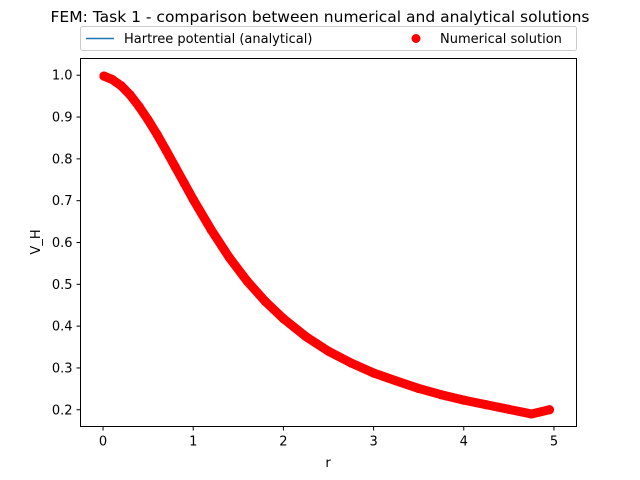 The image size is (640, 480). I want to click on y-axis: 0.2 0.3 0.4 0.5 0.6 0.7 0.8 0.9 1.0, so click(66, 243).